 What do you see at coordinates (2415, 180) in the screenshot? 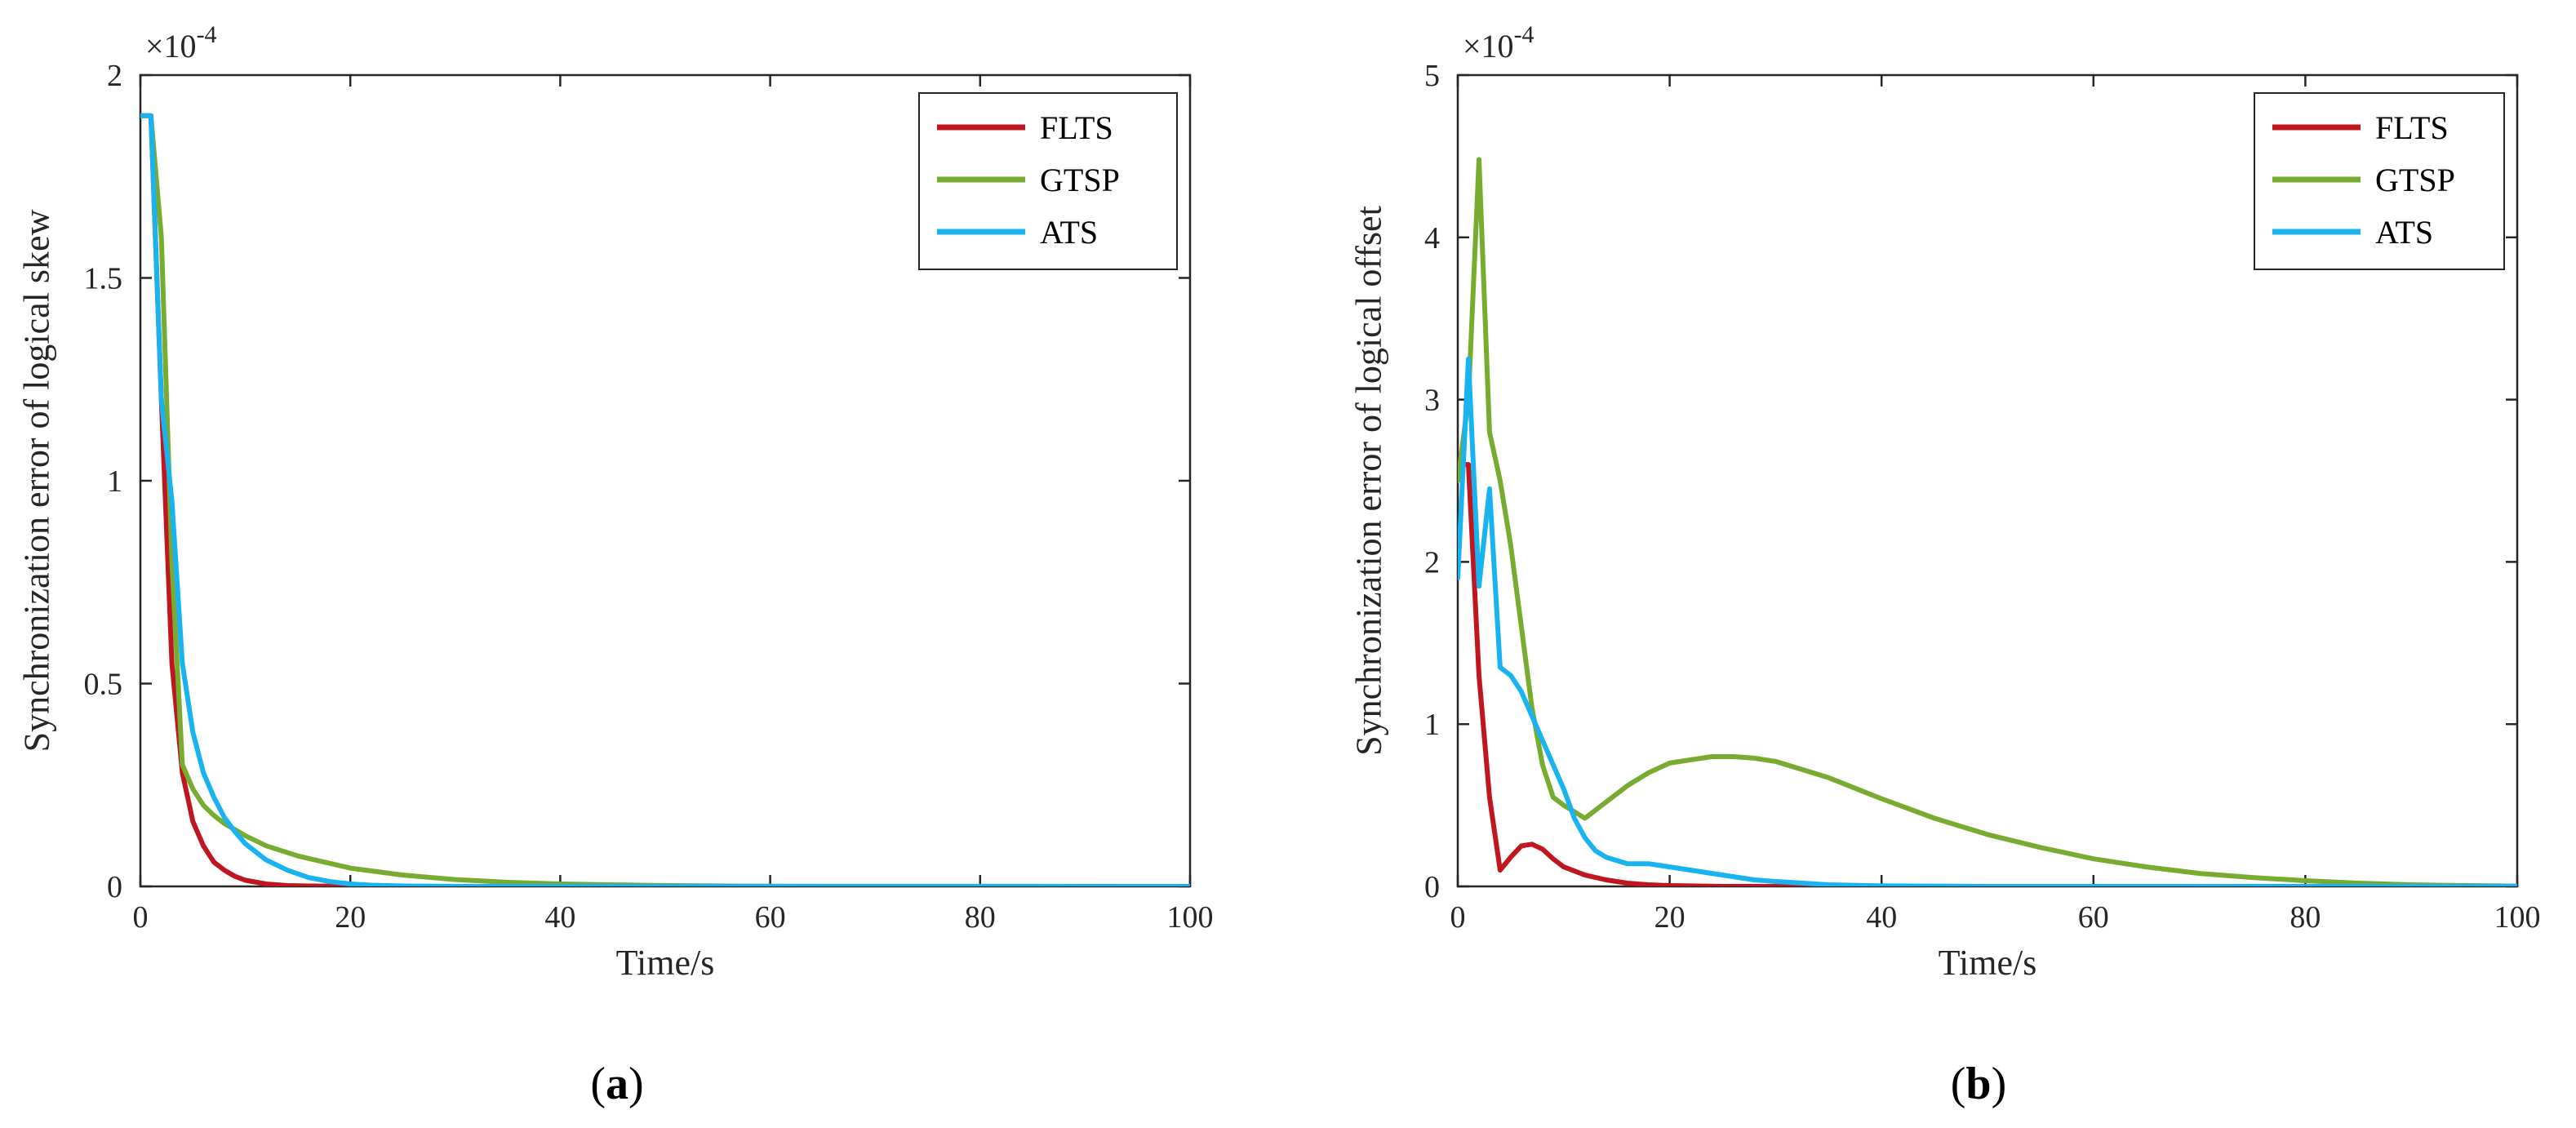
I see `legend-label-gtsp-b: GTSP` at bounding box center [2415, 180].